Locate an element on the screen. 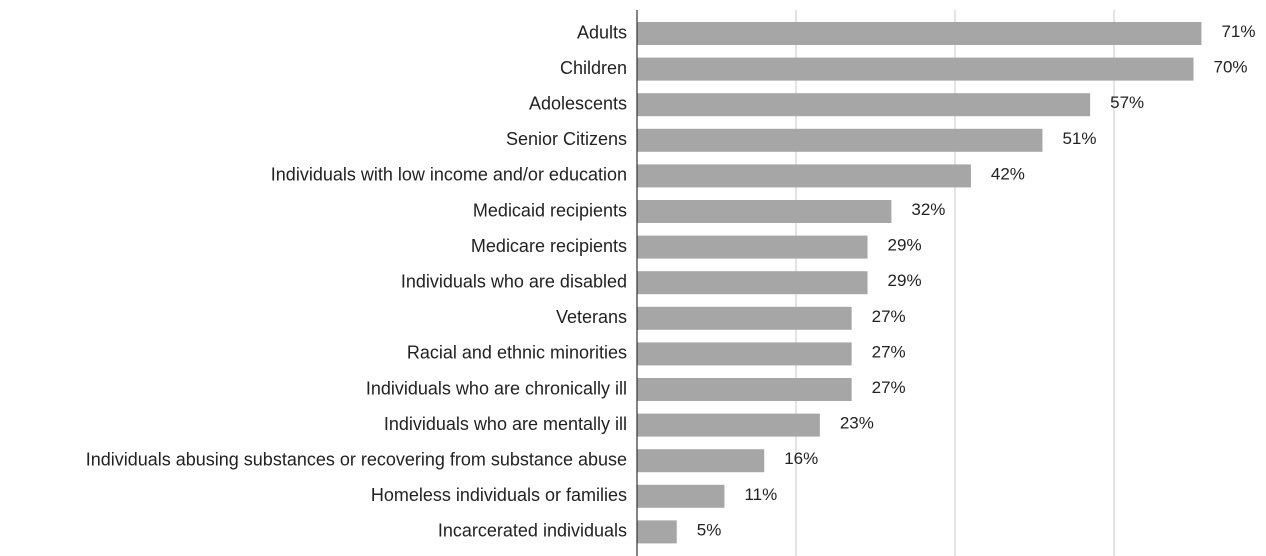 Image resolution: width=1266 pixels, height=556 pixels. data-label: 5% is located at coordinates (709, 529).